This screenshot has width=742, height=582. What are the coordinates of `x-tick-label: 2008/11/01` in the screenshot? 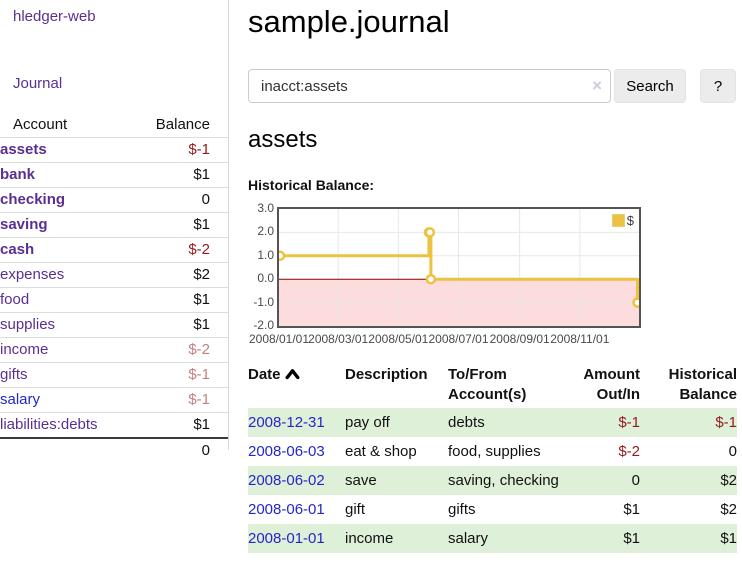 It's located at (580, 339).